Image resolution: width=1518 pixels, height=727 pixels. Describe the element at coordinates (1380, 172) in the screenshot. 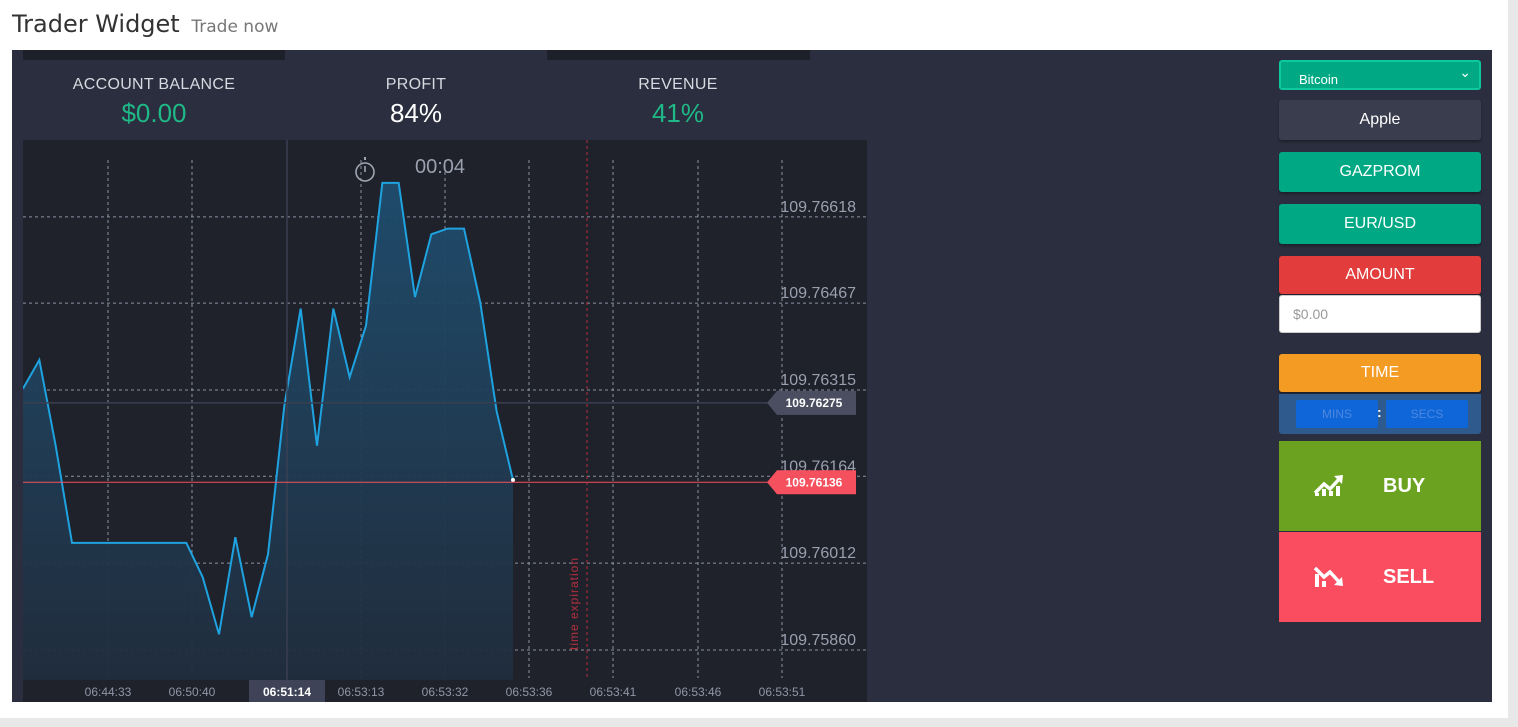

I see `asset-button-gazprom: GAZPROM` at that location.